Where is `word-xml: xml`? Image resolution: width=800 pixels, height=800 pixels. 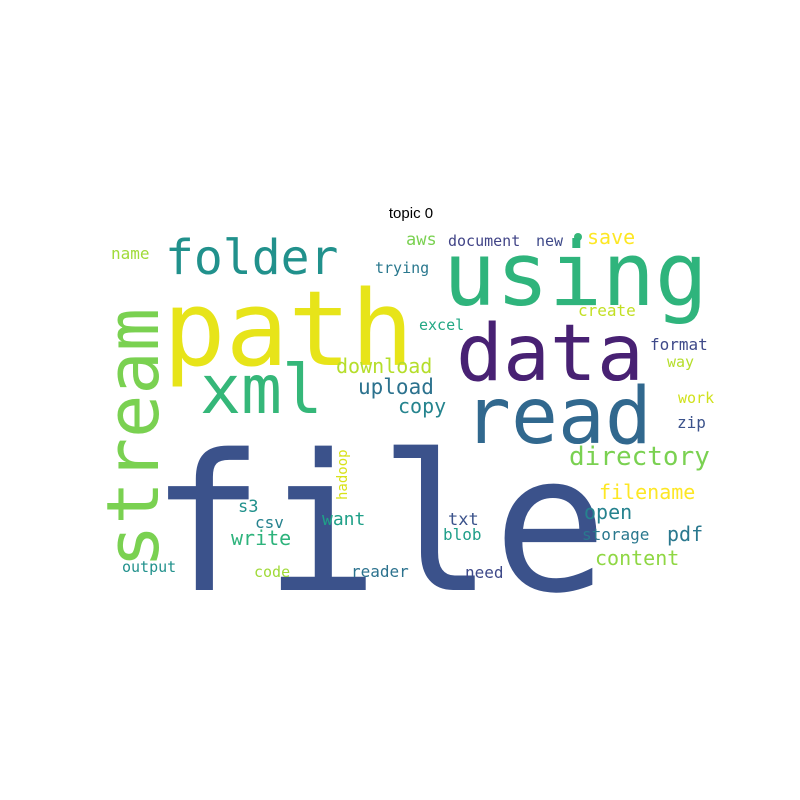
word-xml: xml is located at coordinates (261, 390).